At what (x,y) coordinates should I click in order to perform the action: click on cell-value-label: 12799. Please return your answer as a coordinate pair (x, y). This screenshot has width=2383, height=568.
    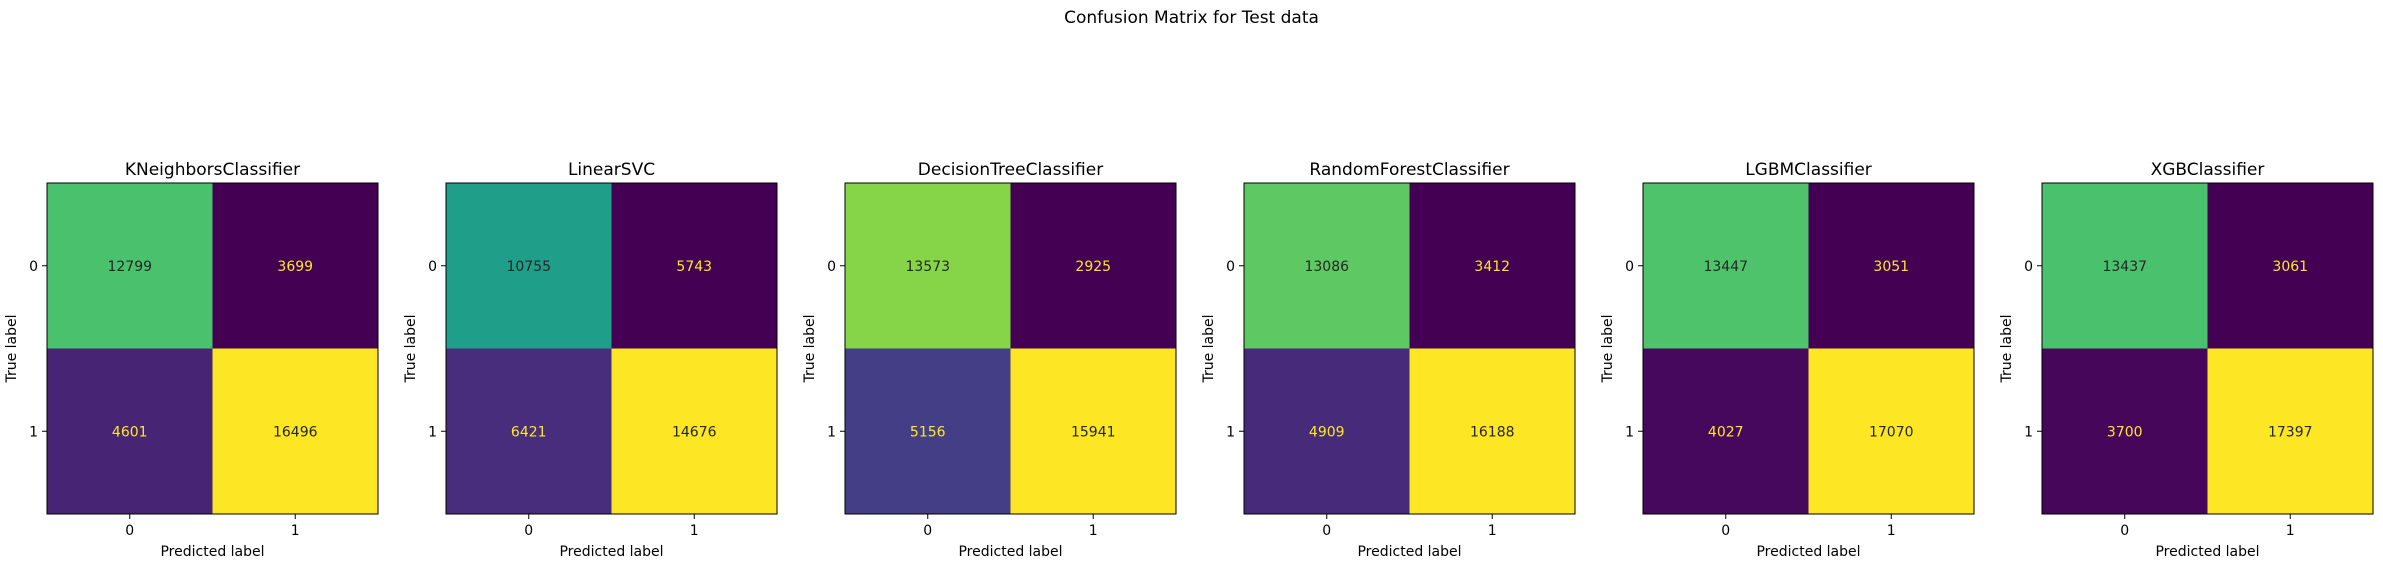
    Looking at the image, I should click on (129, 267).